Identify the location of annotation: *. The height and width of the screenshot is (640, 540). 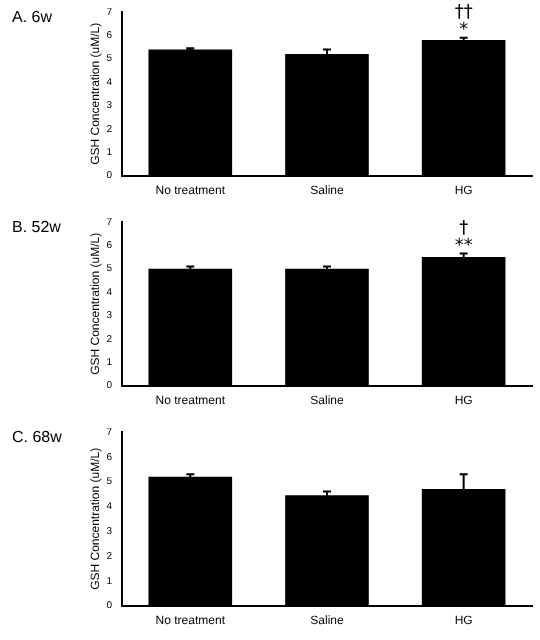
(464, 31).